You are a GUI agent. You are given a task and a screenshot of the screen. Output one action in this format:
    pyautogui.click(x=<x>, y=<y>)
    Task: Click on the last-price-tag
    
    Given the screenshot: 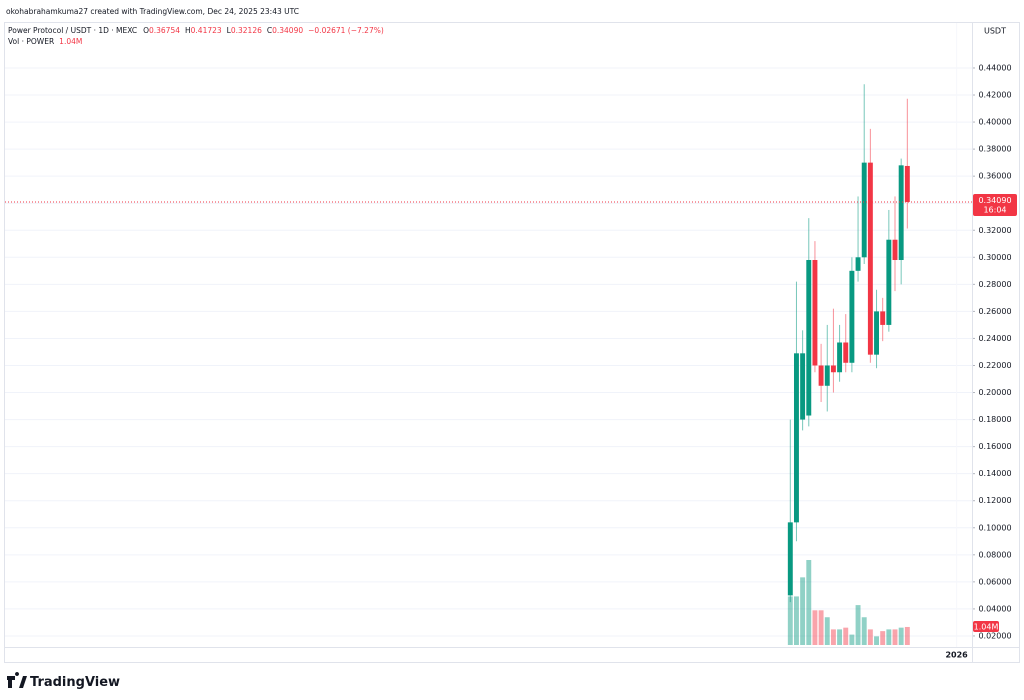 What is the action you would take?
    pyautogui.click(x=995, y=204)
    